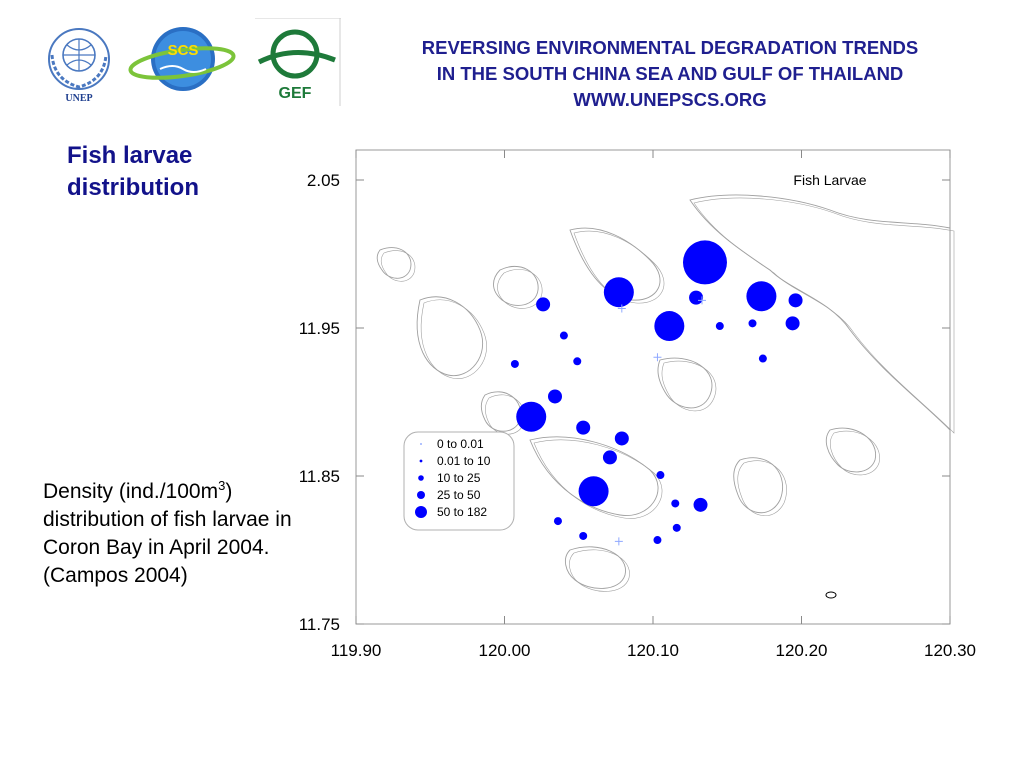 Image resolution: width=1024 pixels, height=768 pixels. I want to click on slide-title-line-2: distribution, so click(133, 187).